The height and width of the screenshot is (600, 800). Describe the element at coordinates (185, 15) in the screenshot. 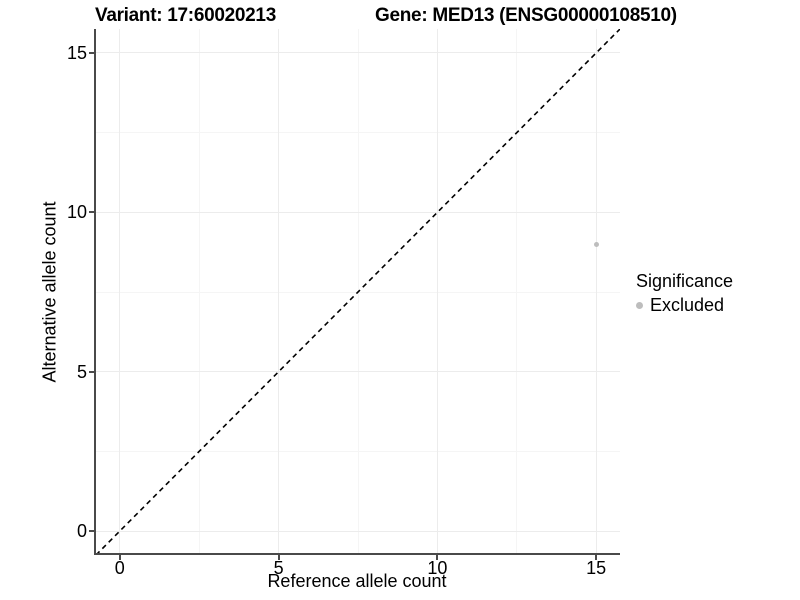

I see `plot-title-variant: Variant: 17:60020213` at that location.